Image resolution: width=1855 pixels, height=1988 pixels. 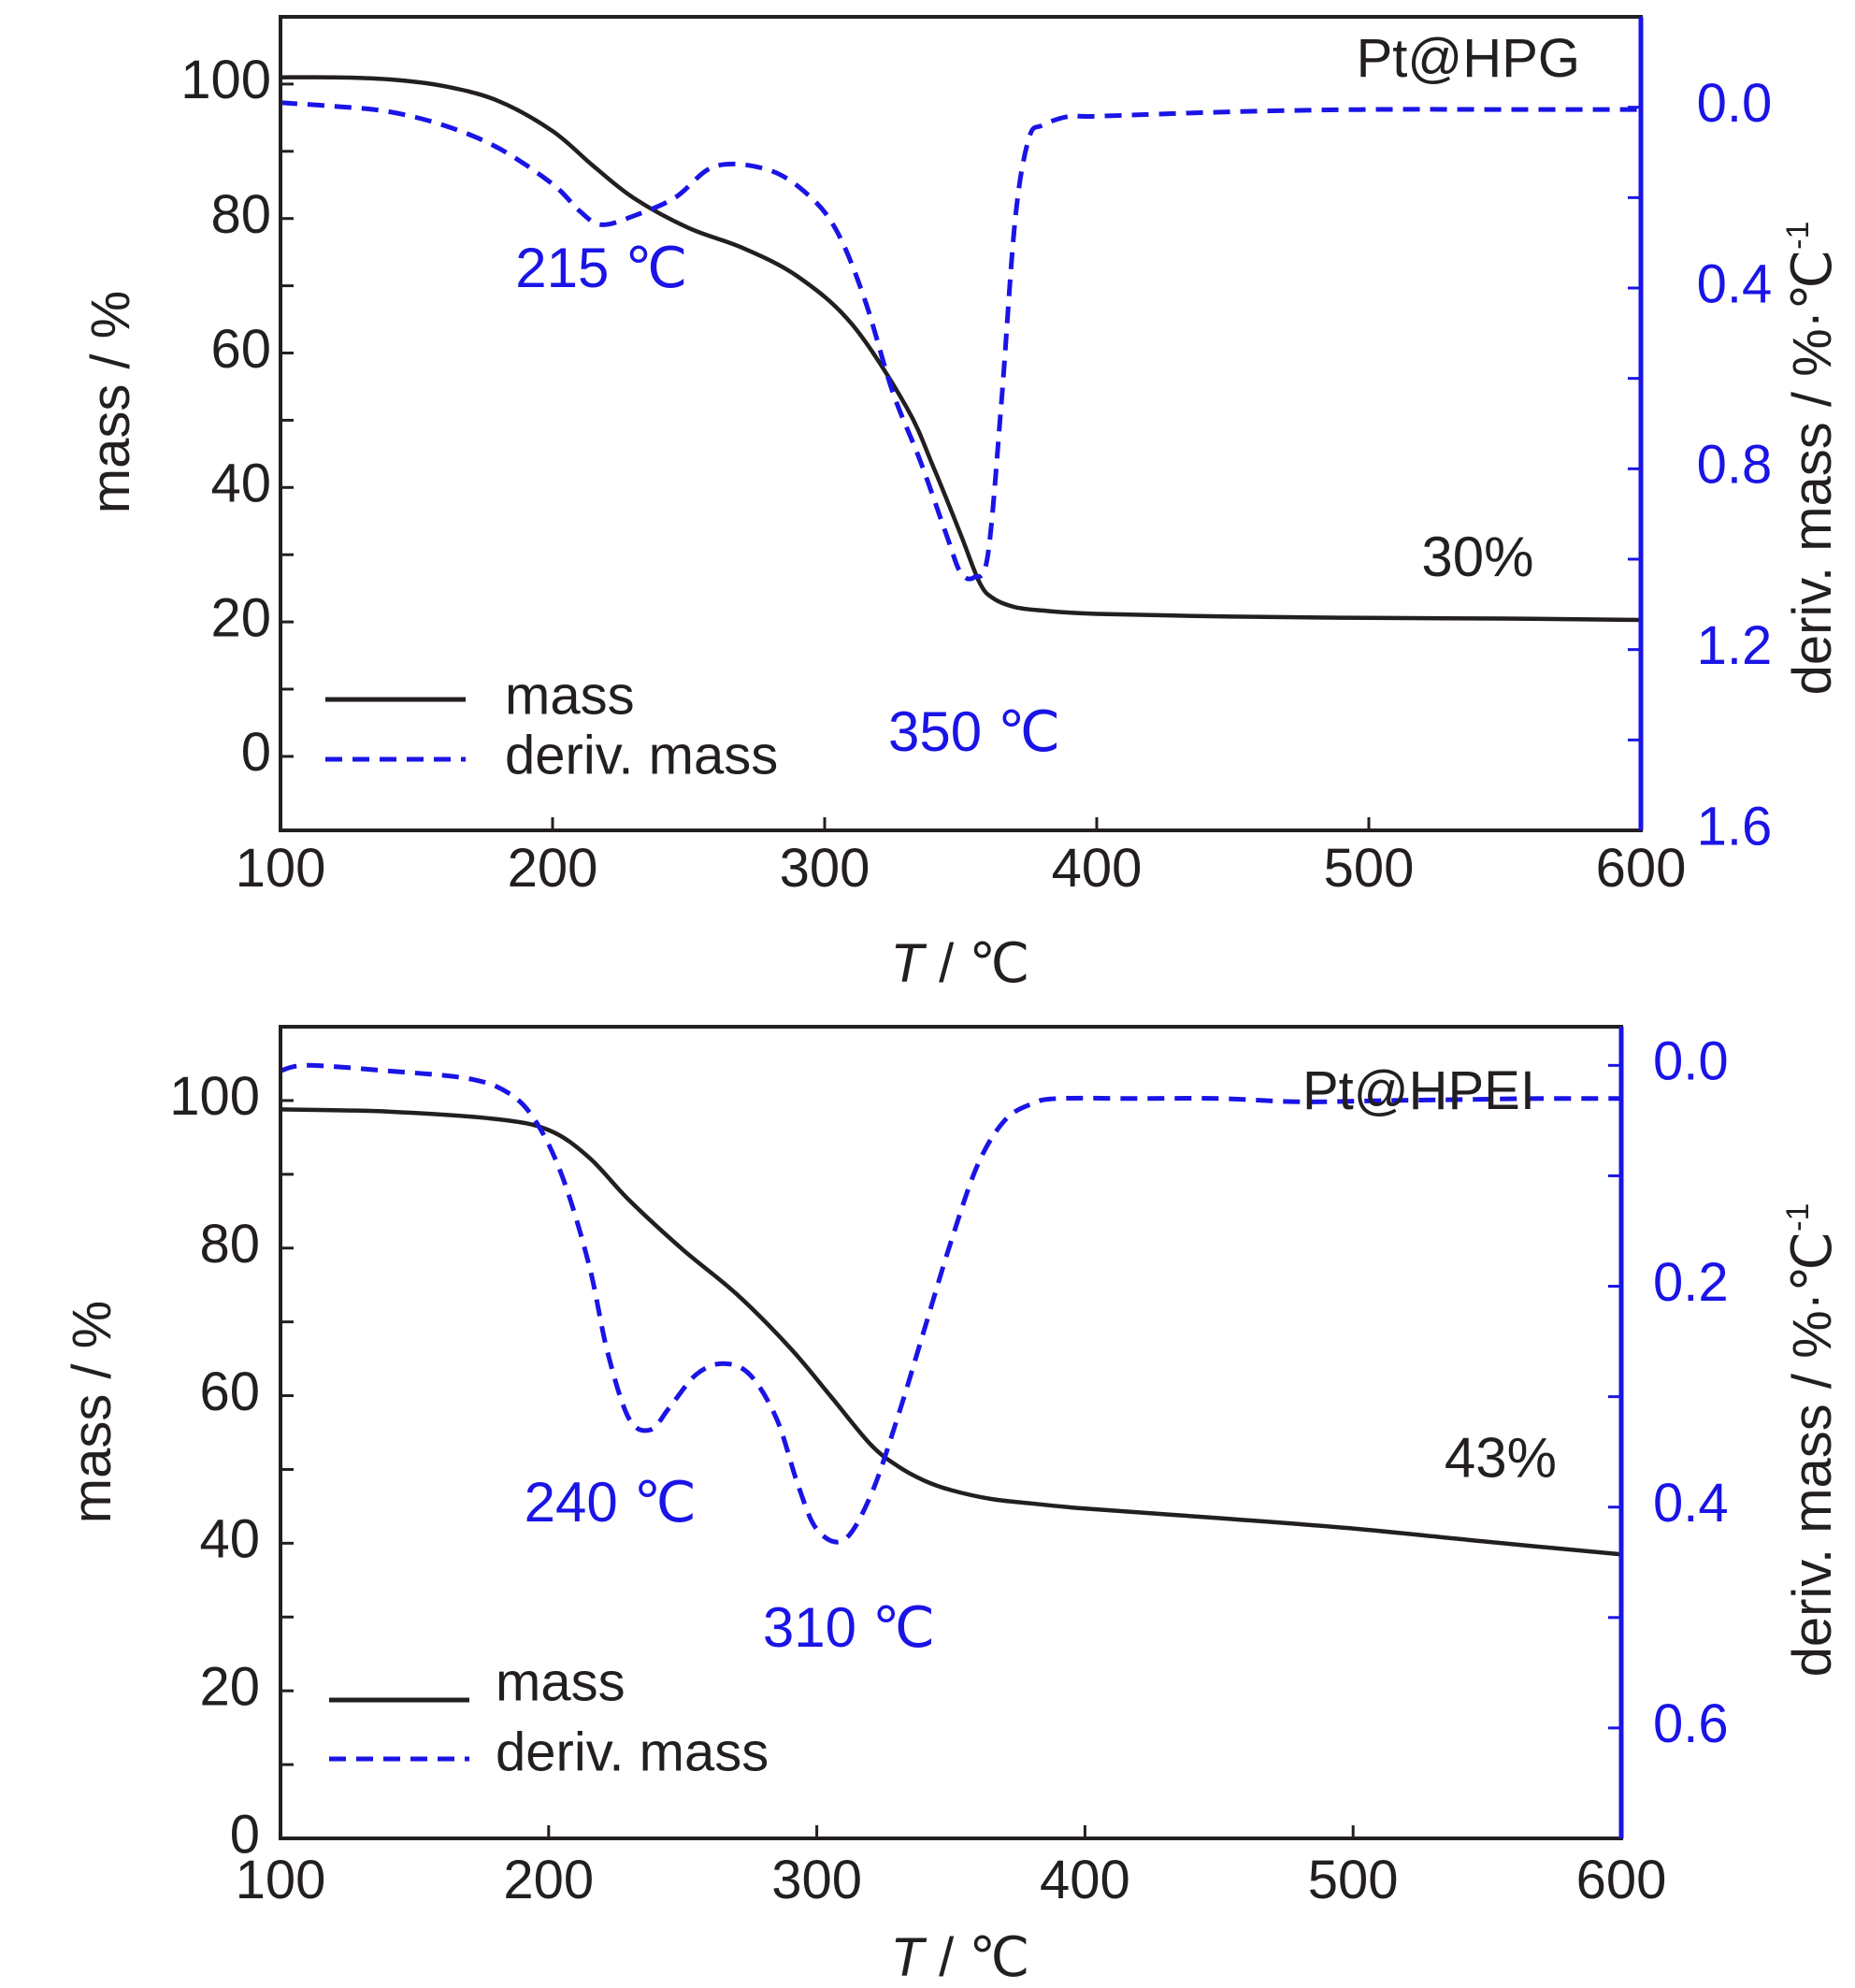 I want to click on y2-tick-labels: 0.0 0.4 0.8 1.2 1.6, so click(x=1735, y=465).